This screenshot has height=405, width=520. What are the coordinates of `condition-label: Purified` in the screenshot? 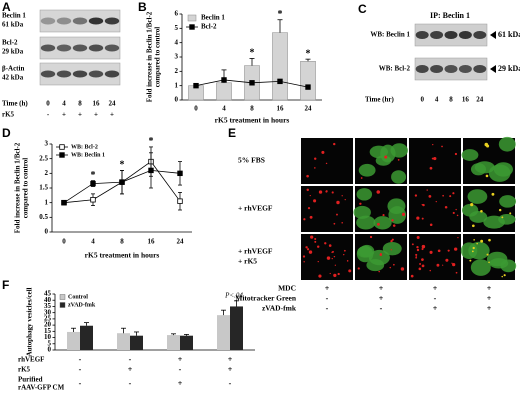 It's located at (30, 380).